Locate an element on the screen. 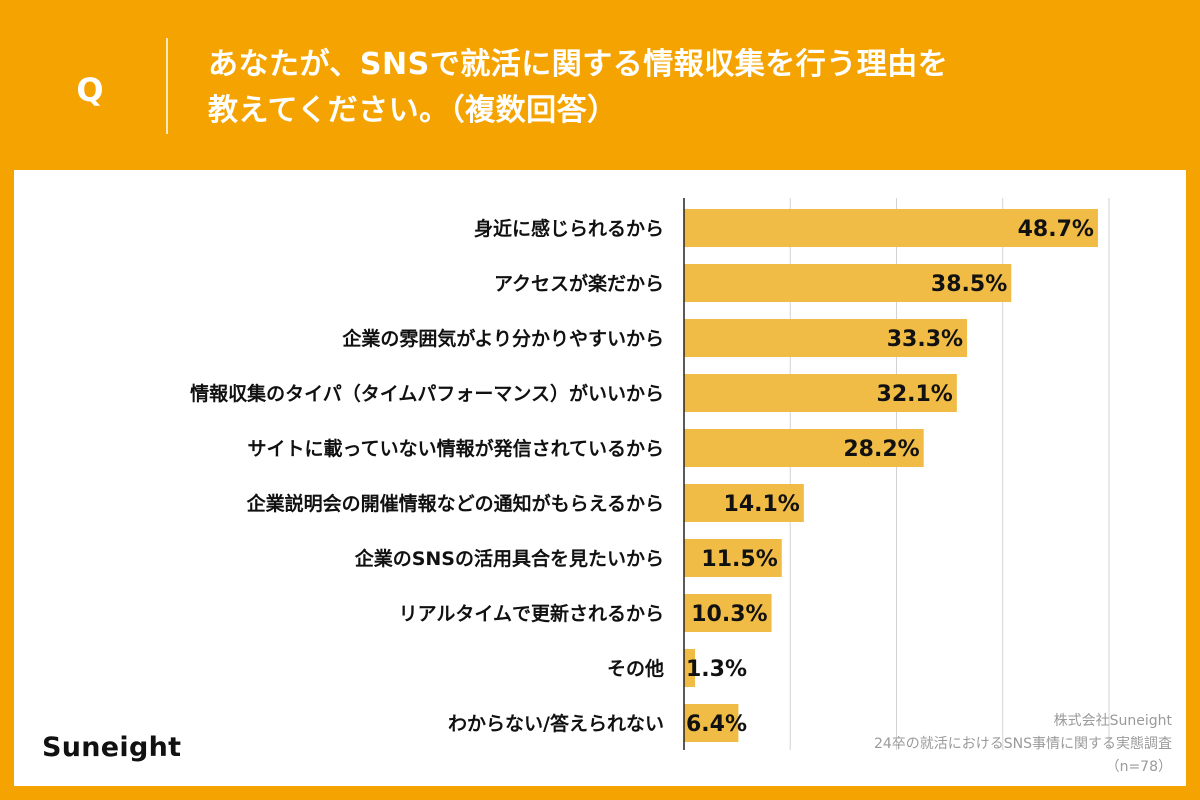 Image resolution: width=1200 pixels, height=800 pixels. value-label-9: 1.3% is located at coordinates (716, 669).